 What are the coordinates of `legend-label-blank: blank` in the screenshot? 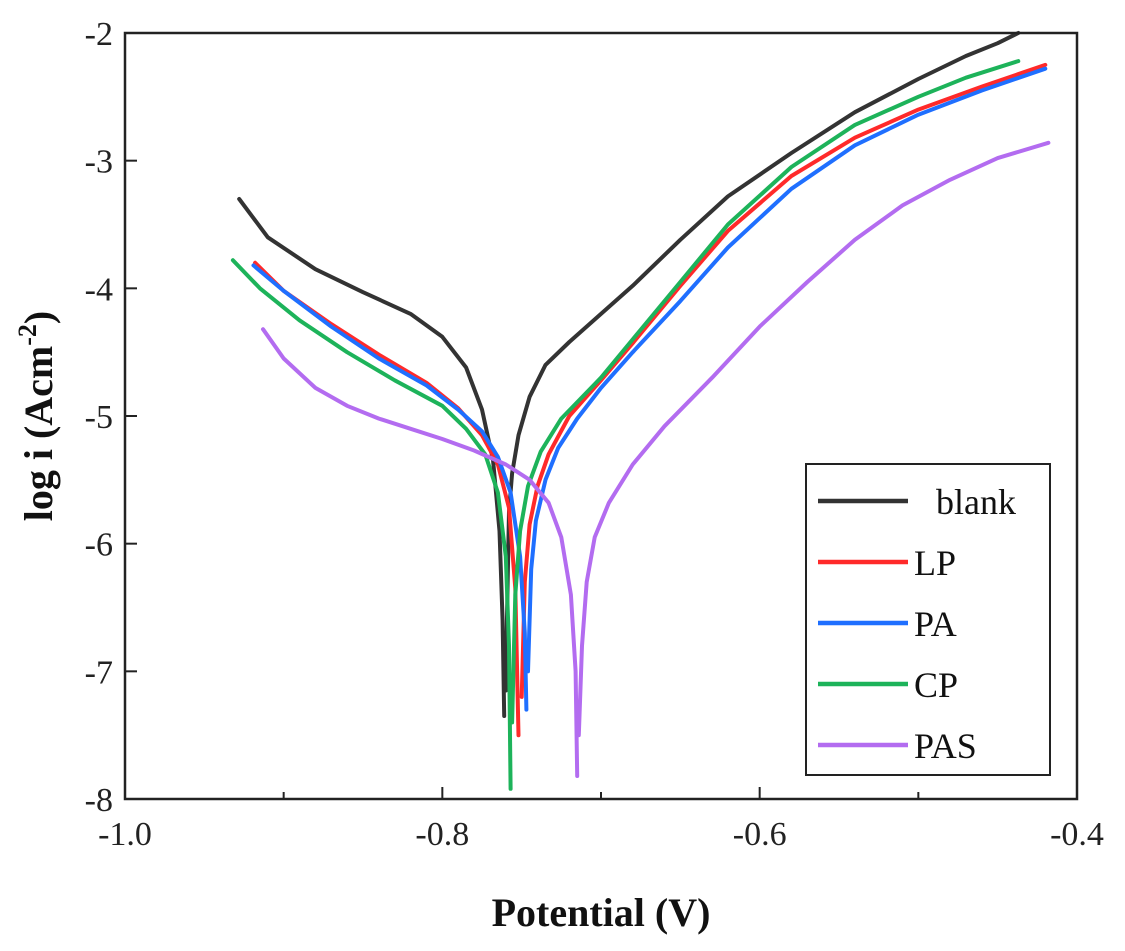 It's located at (976, 502).